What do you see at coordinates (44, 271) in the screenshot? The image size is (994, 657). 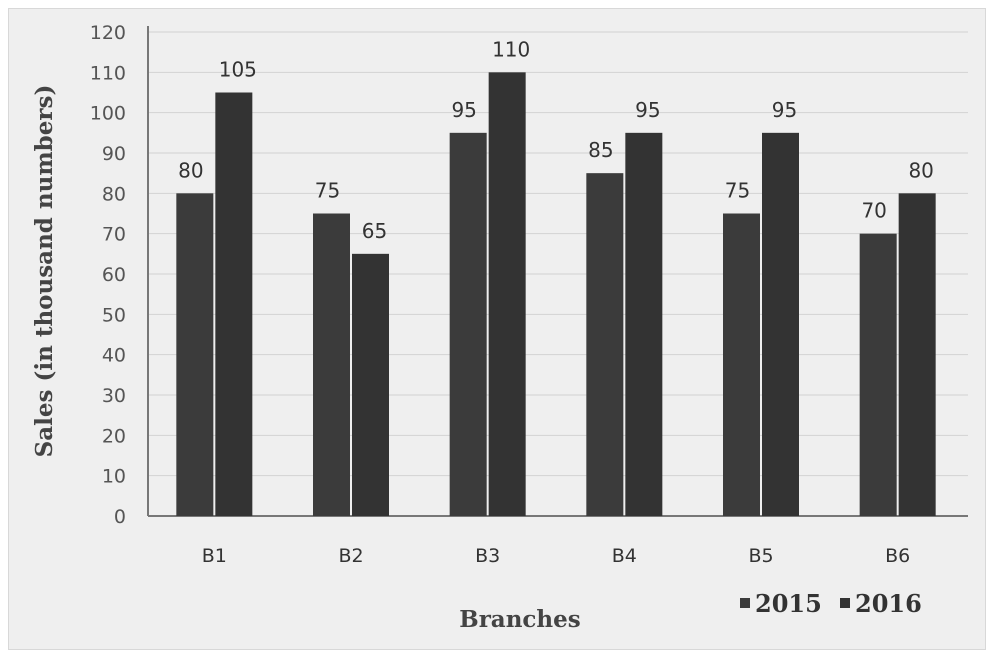 I see `y-axis-title: Sales (in thousand numbers)` at bounding box center [44, 271].